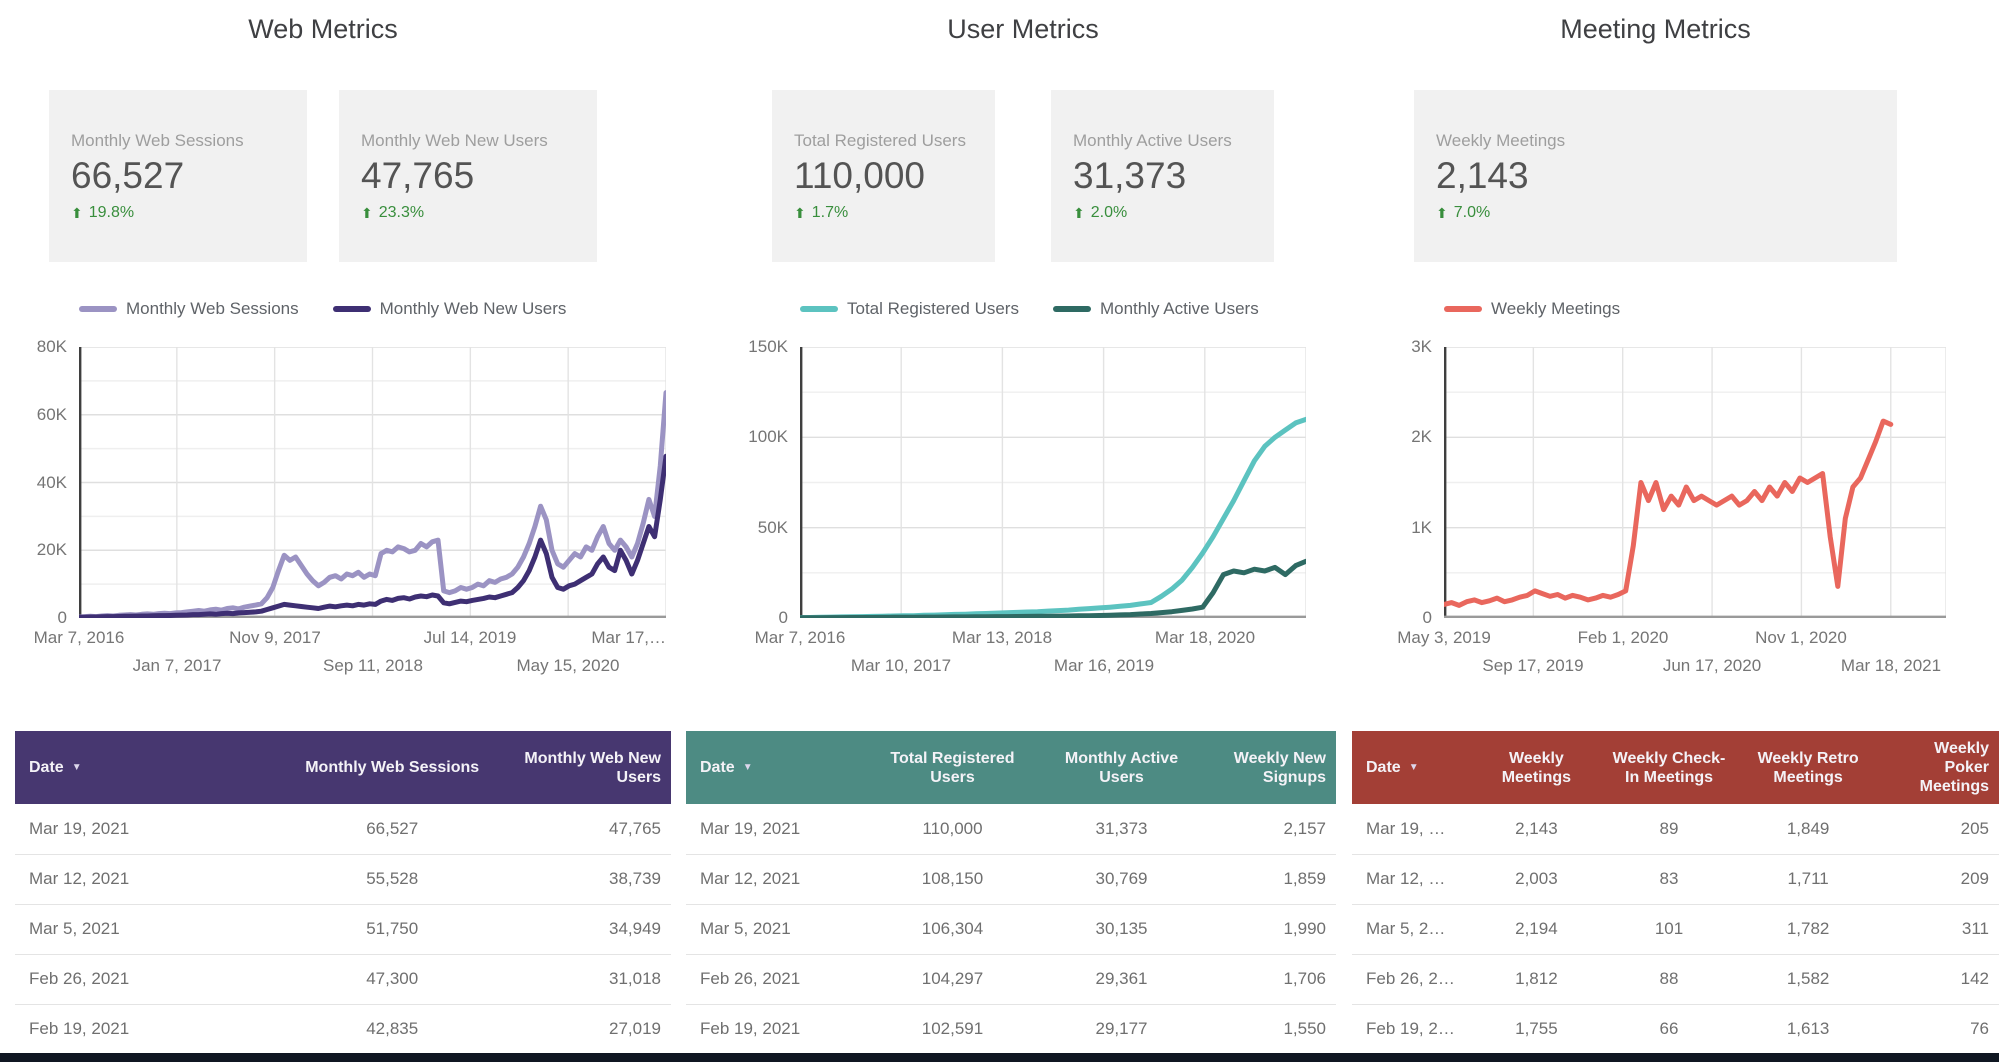 This screenshot has height=1062, width=1999. Describe the element at coordinates (1801, 637) in the screenshot. I see `x-axis-label: Nov 1, 2020` at that location.